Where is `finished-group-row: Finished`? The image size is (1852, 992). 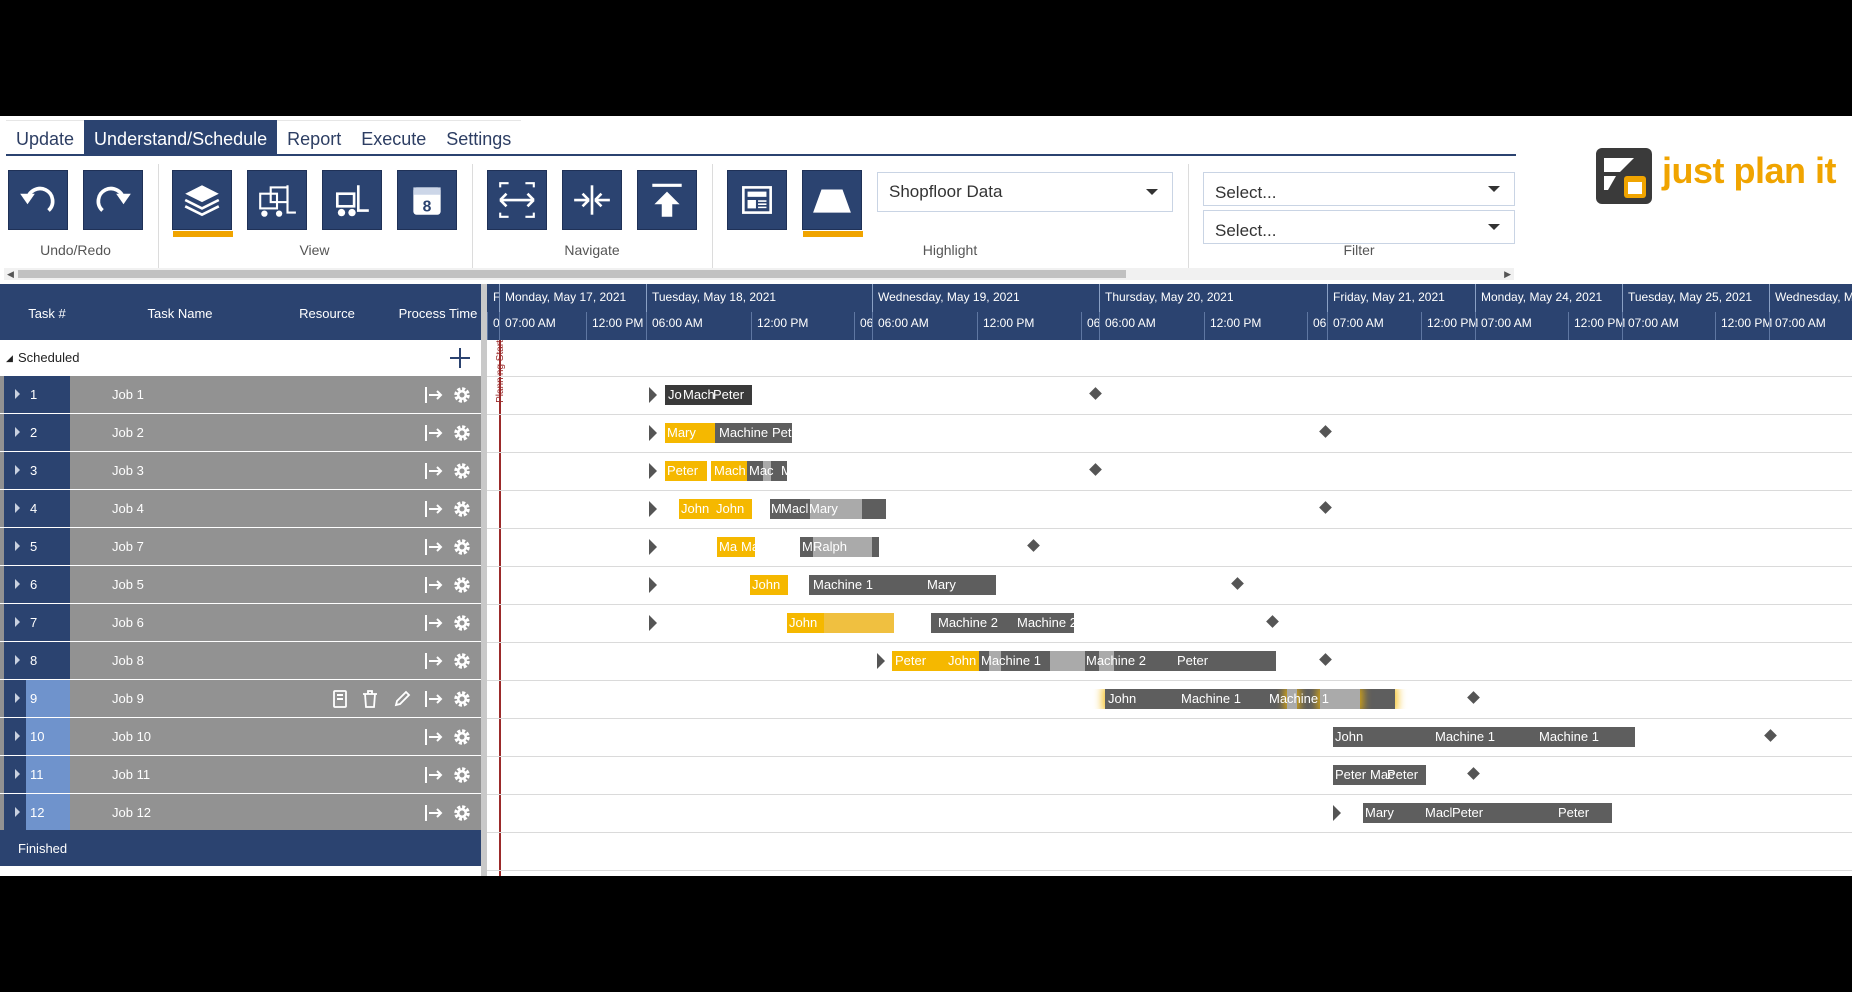
finished-group-row: Finished is located at coordinates (240, 848).